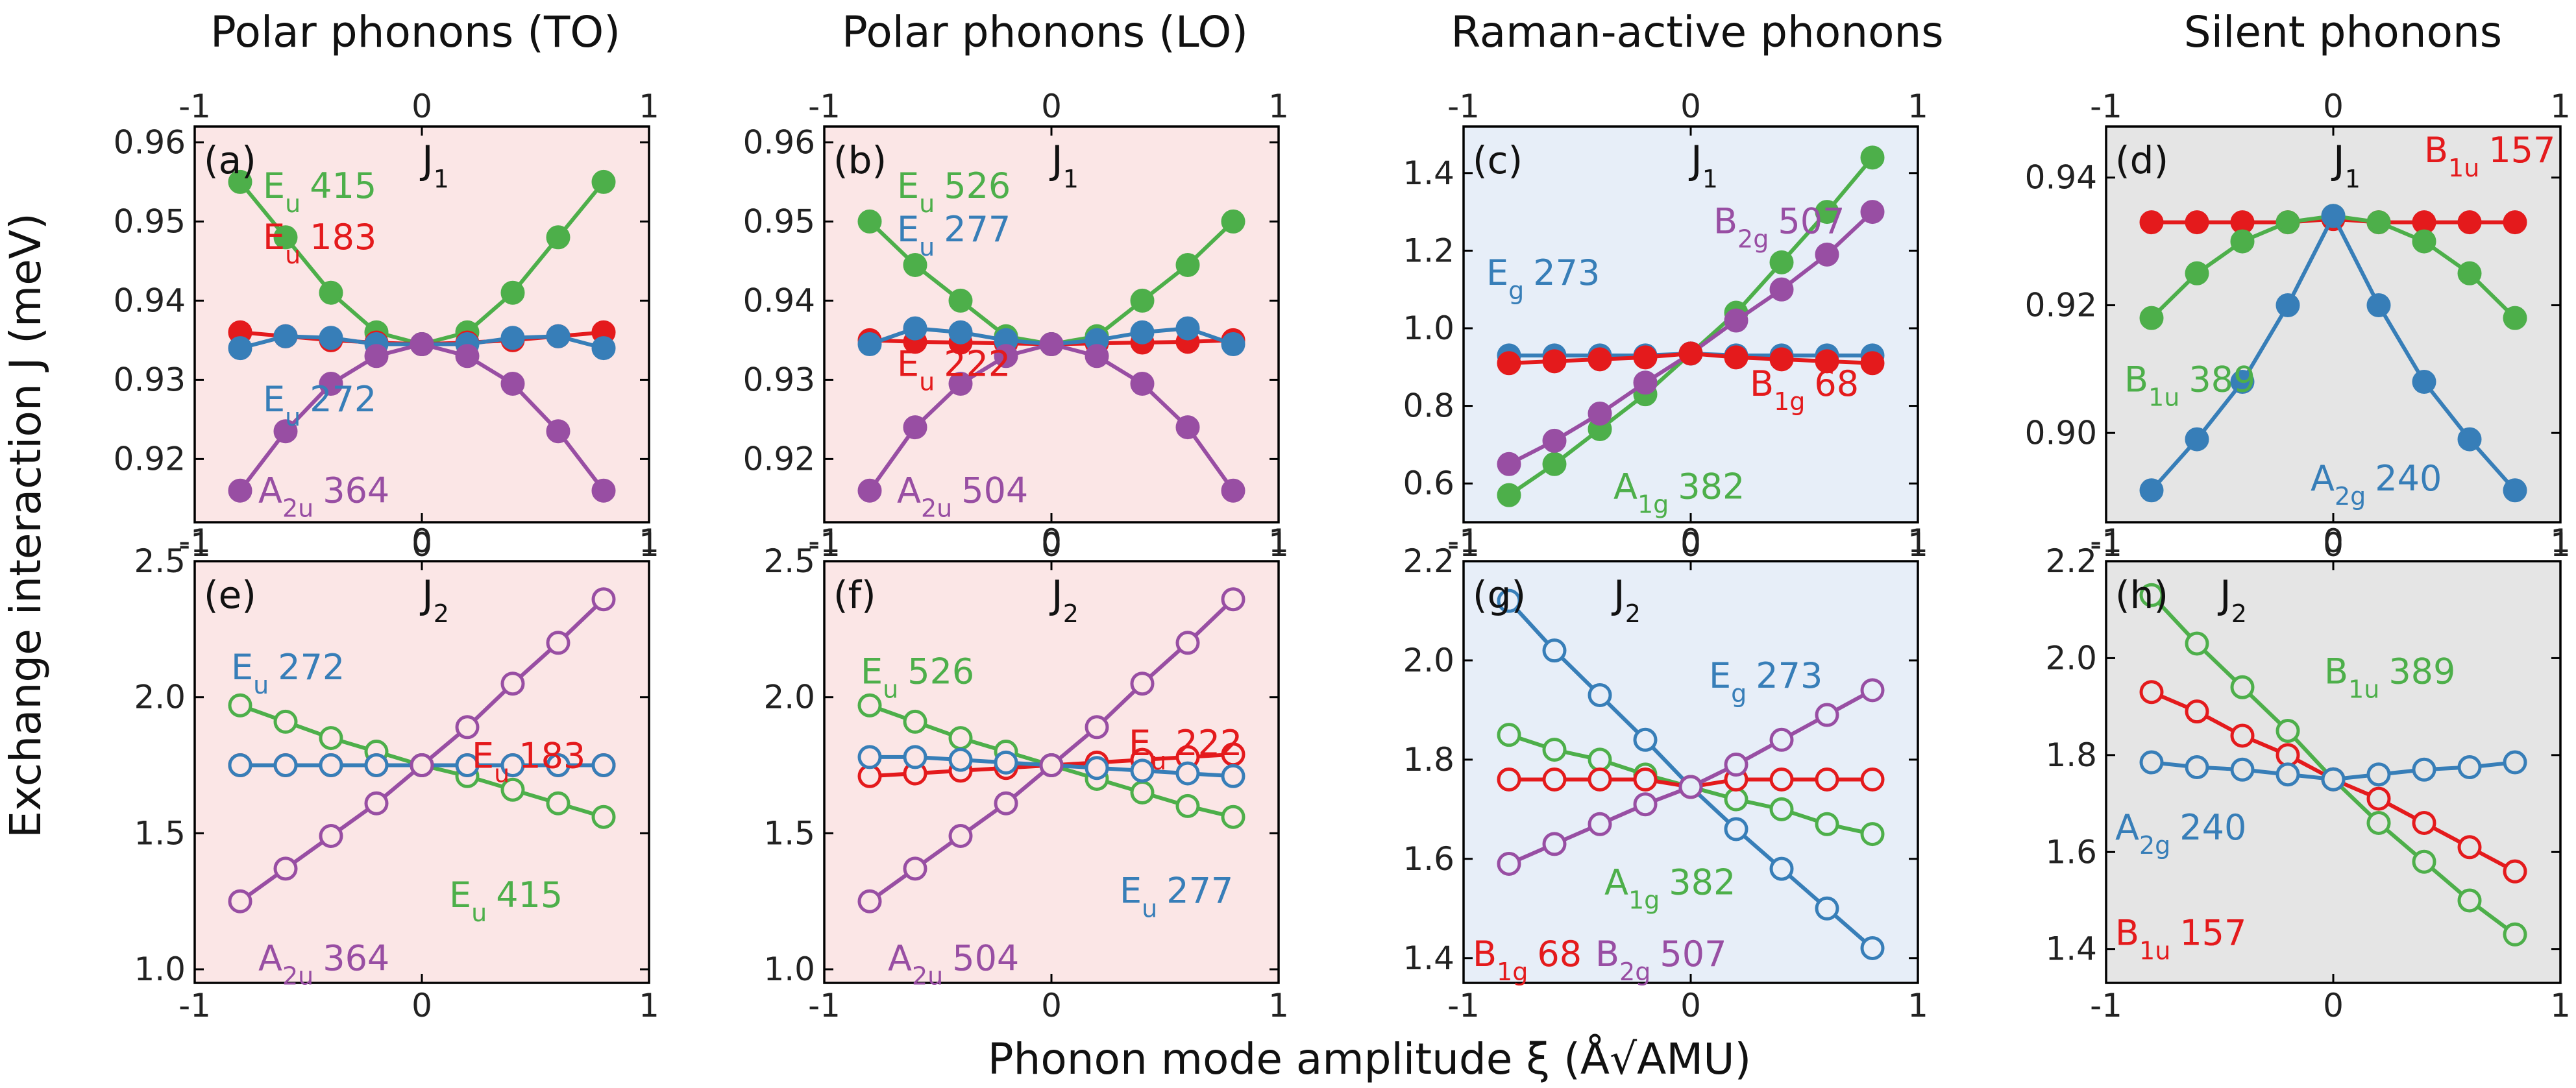 The height and width of the screenshot is (1088, 2576). I want to click on mode-label-red: B1u 157, so click(2180, 939).